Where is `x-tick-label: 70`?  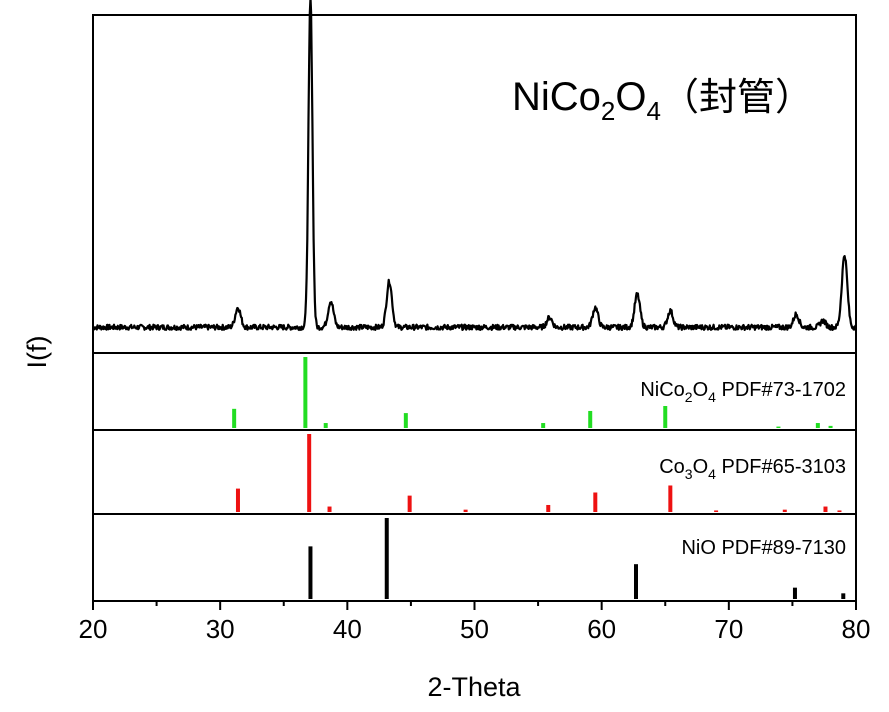 x-tick-label: 70 is located at coordinates (728, 629).